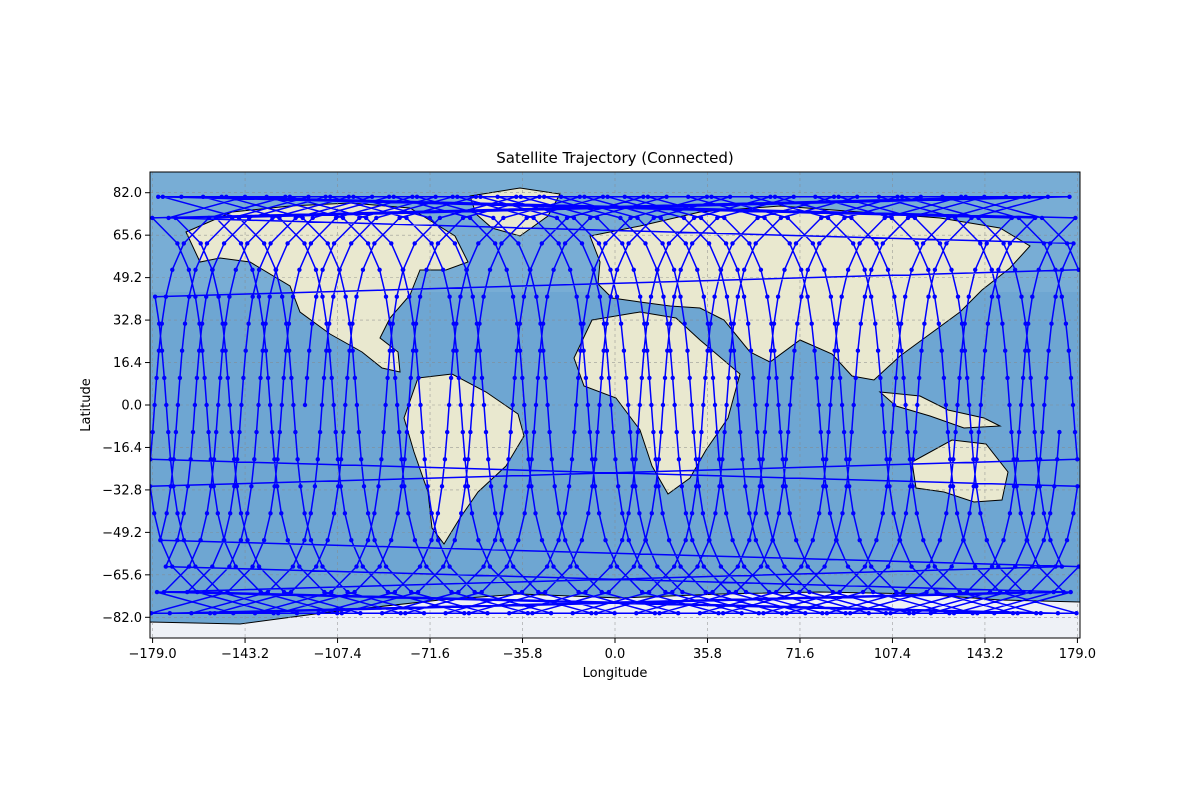  What do you see at coordinates (122, 618) in the screenshot?
I see `y-tick-label: −82.0` at bounding box center [122, 618].